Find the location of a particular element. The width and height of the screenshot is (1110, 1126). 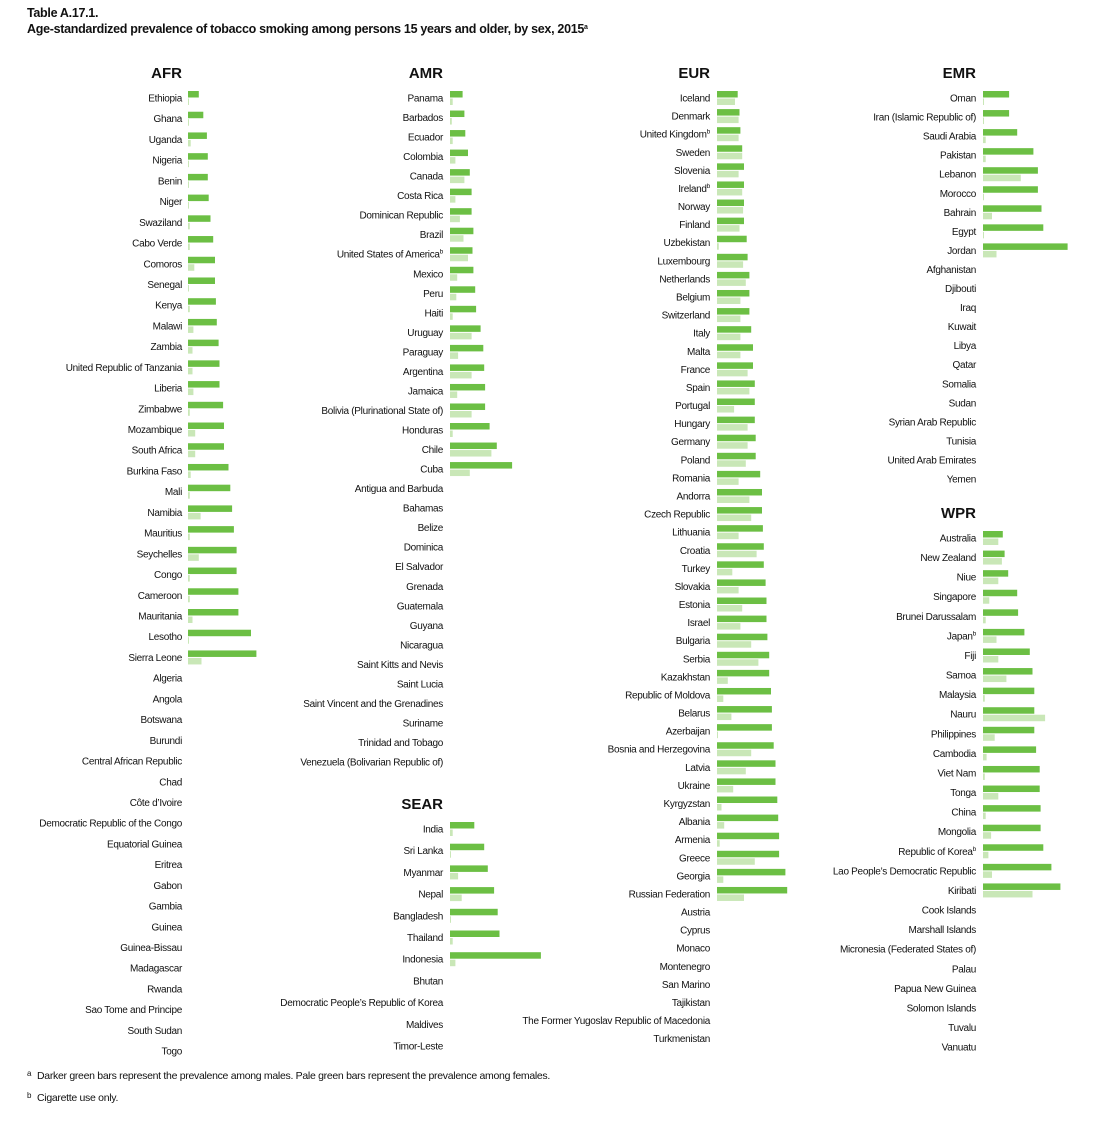

country-name: Brunei Darussalam is located at coordinates (936, 617).